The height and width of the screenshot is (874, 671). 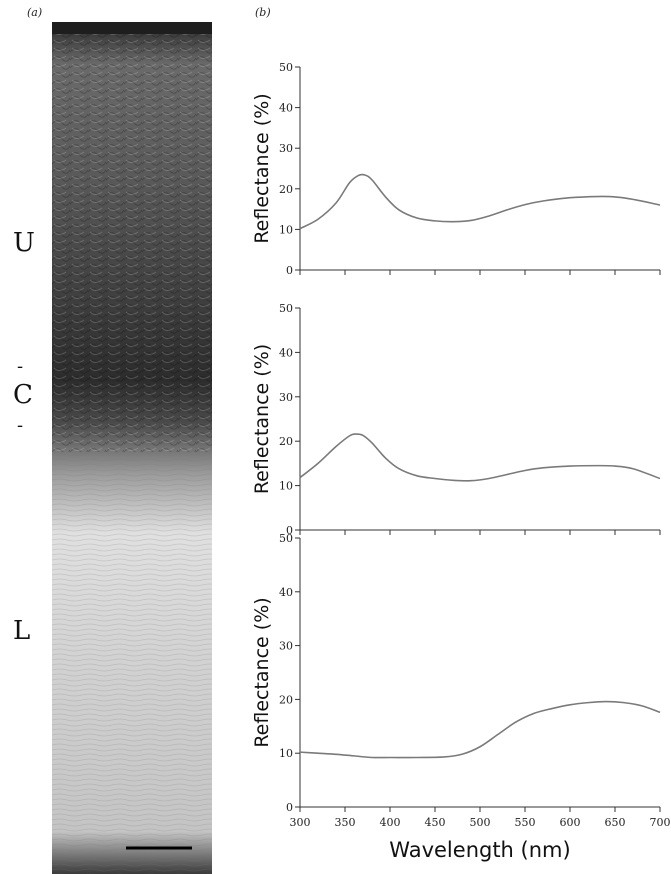 What do you see at coordinates (262, 672) in the screenshot?
I see `chart-3-ylabel: Reflectance (%)` at bounding box center [262, 672].